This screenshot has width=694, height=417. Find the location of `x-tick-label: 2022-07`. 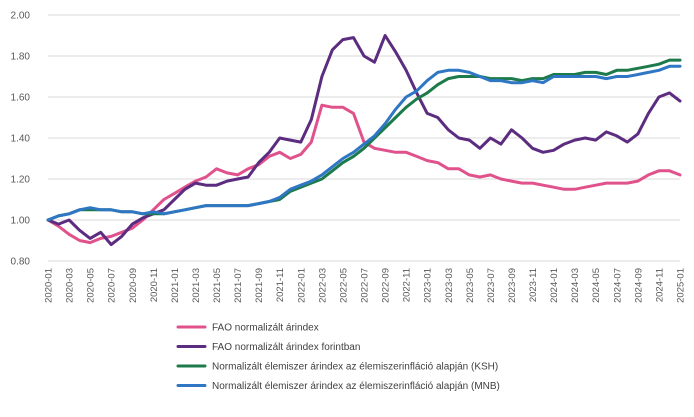

x-tick-label: 2022-07 is located at coordinates (365, 285).